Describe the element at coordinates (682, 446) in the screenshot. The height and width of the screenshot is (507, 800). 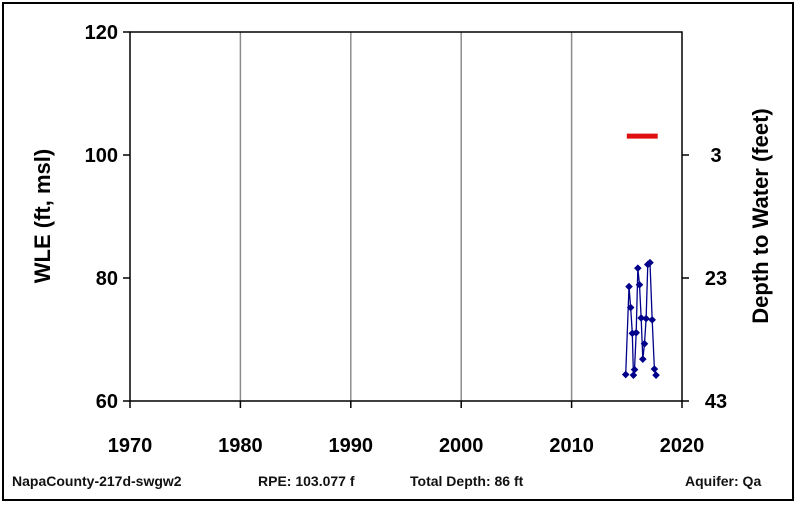
I see `x-tick-label: 2020` at that location.